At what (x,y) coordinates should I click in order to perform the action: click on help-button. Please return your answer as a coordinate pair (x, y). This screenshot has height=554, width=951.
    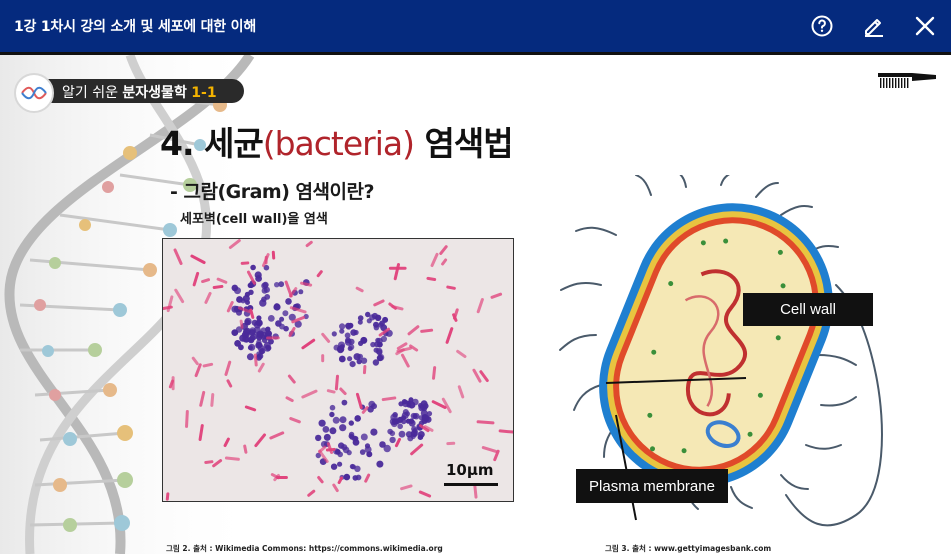
    Looking at the image, I should click on (822, 26).